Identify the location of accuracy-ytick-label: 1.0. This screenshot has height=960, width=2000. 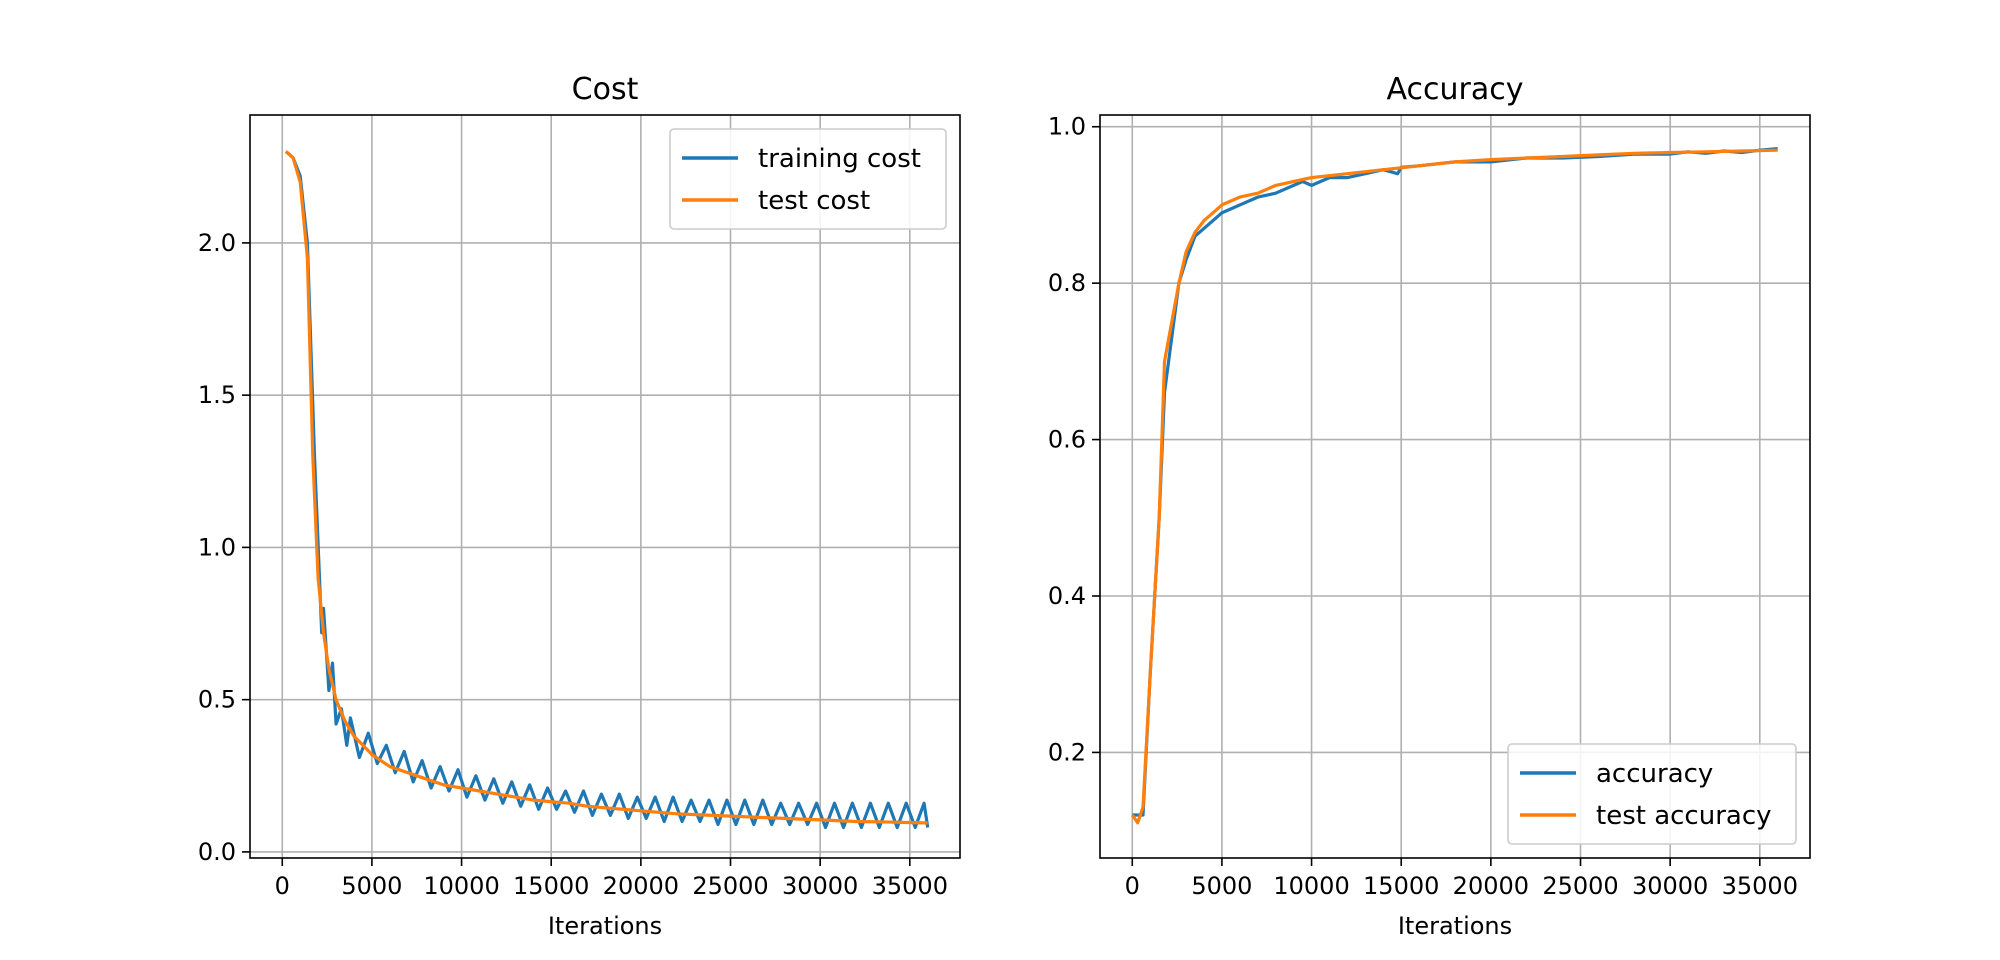
(1067, 127).